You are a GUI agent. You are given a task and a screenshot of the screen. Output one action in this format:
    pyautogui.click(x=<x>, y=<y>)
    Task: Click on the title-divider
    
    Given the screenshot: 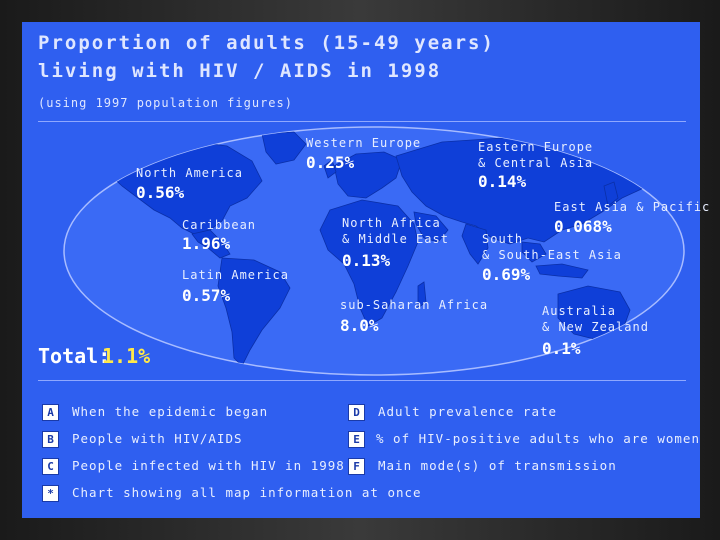 What is the action you would take?
    pyautogui.click(x=362, y=121)
    